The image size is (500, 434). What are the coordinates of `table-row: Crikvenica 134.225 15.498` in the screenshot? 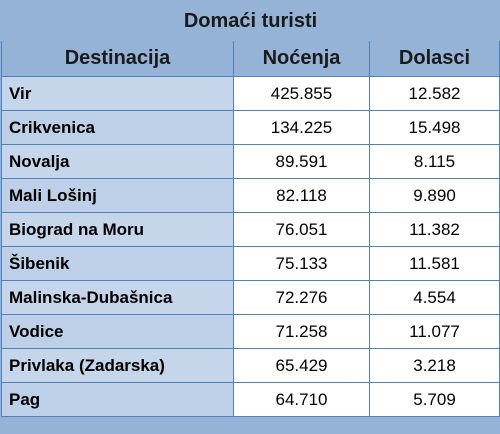 It's located at (250, 127).